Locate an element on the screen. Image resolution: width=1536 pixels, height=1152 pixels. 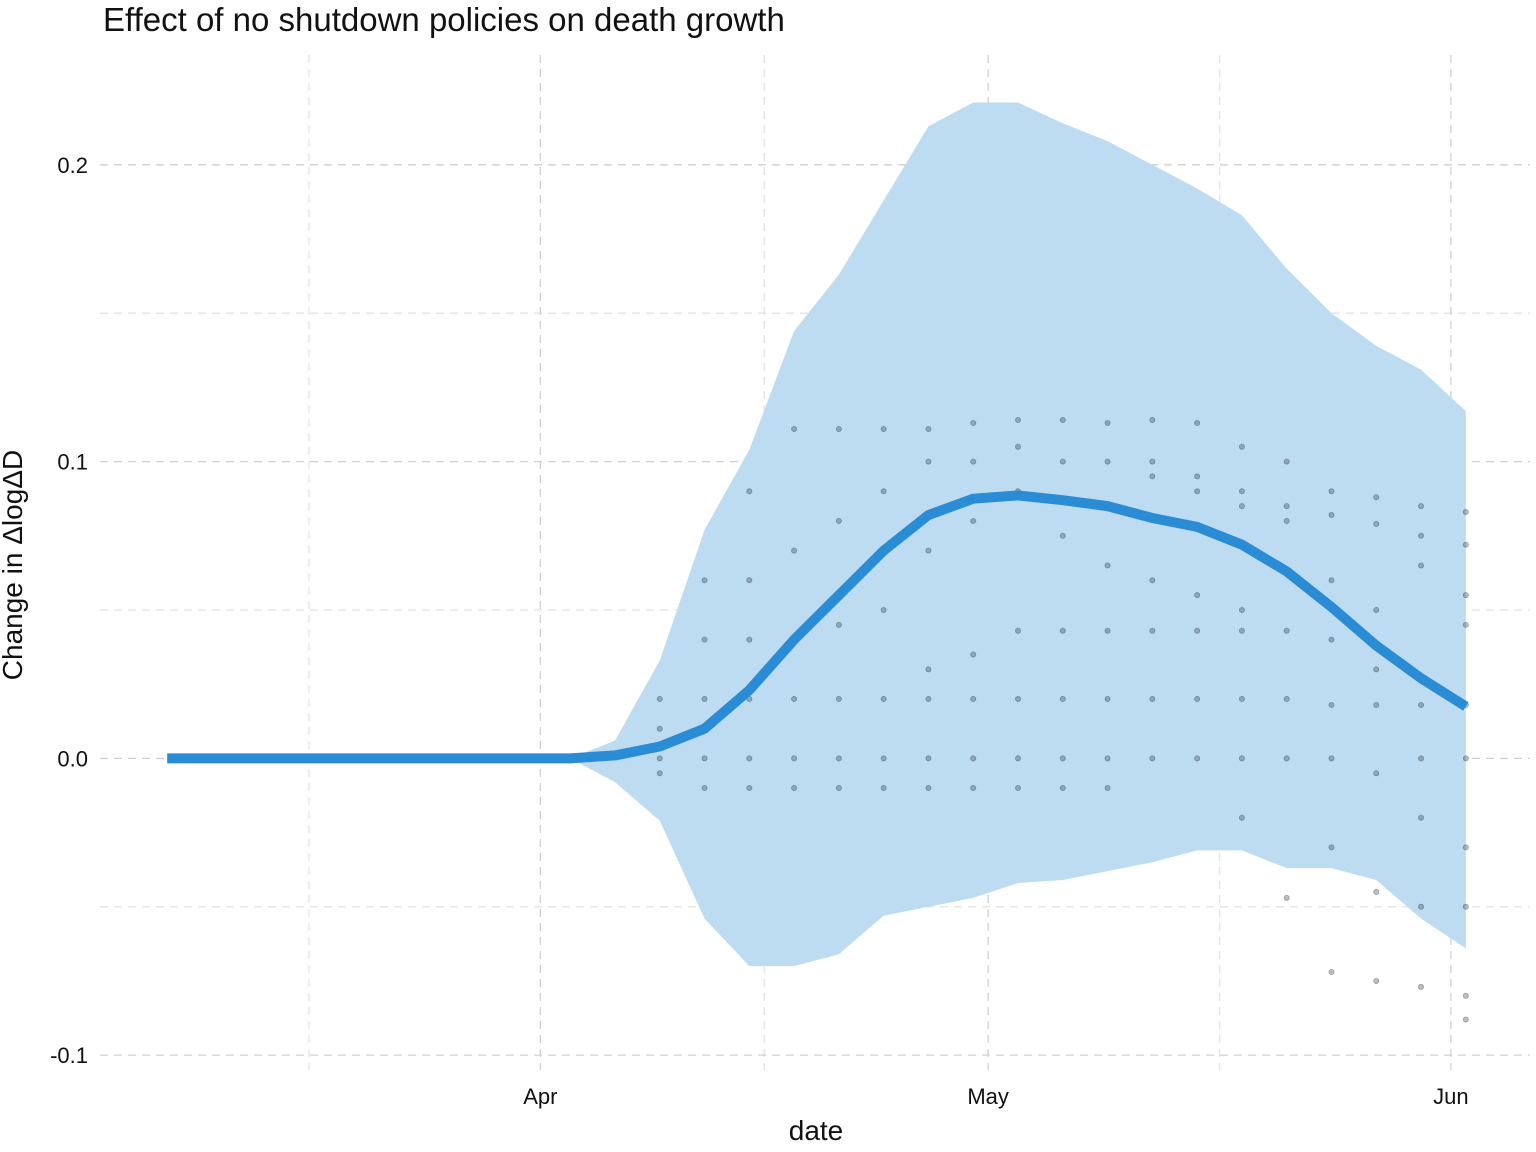
x-axis-label: date is located at coordinates (816, 1130).